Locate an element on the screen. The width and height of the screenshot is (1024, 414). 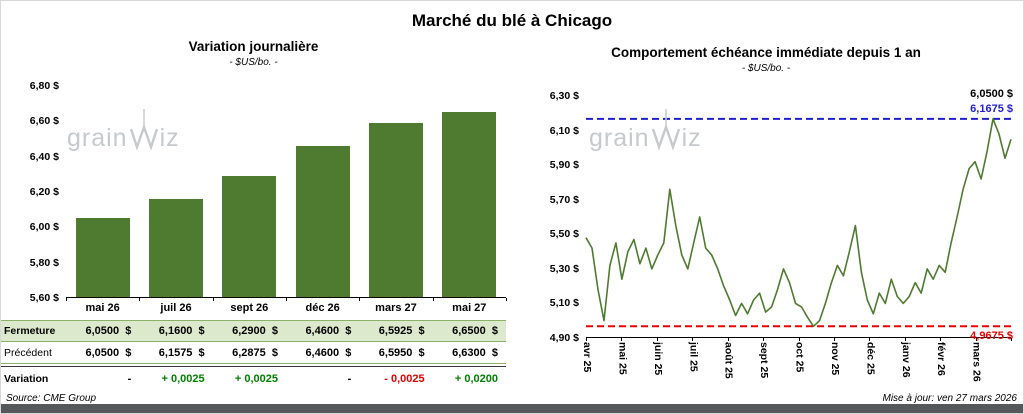
x-axis-label: nov 25 is located at coordinates (834, 359).